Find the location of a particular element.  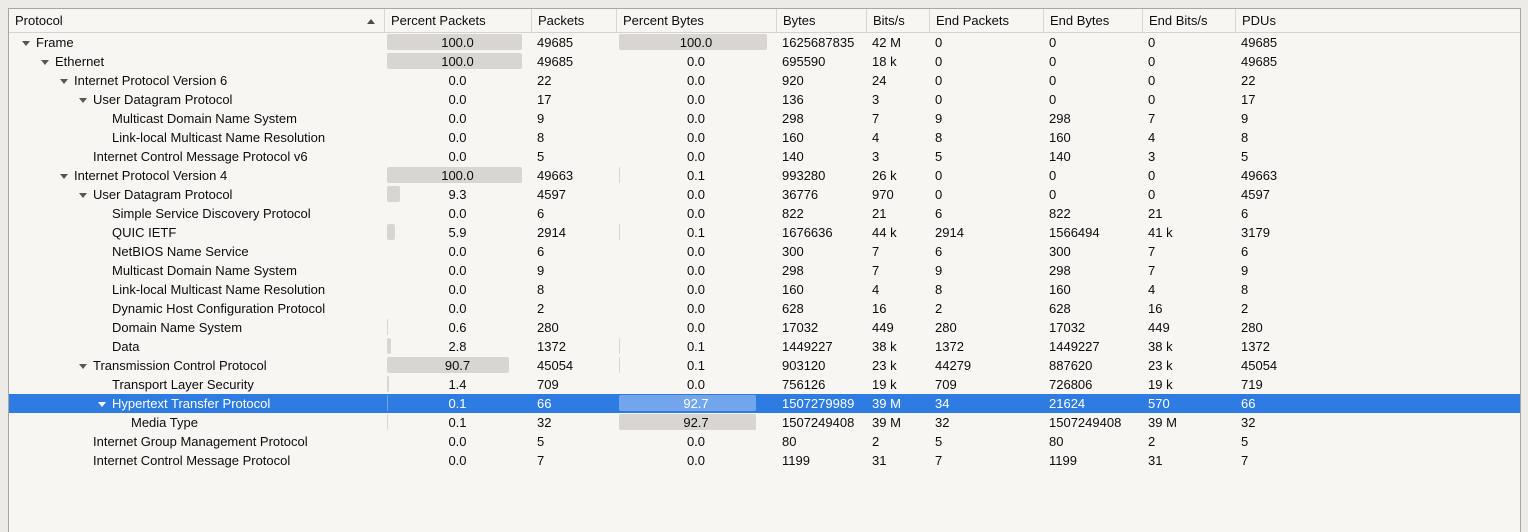

bits_s-cell: 39 M is located at coordinates (886, 403).